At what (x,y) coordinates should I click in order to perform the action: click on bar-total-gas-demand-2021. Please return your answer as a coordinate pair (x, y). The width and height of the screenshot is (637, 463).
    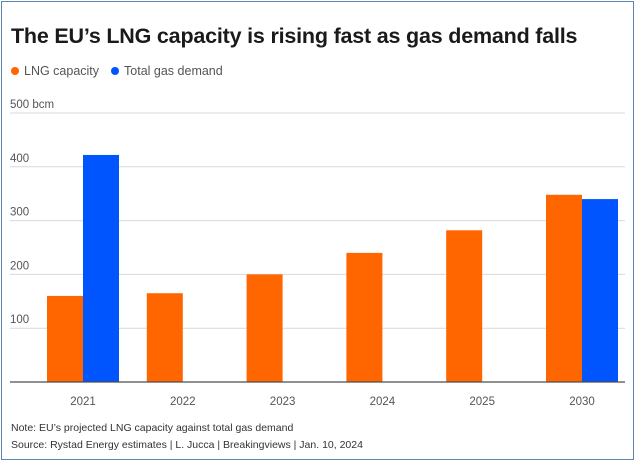
    Looking at the image, I should click on (101, 268).